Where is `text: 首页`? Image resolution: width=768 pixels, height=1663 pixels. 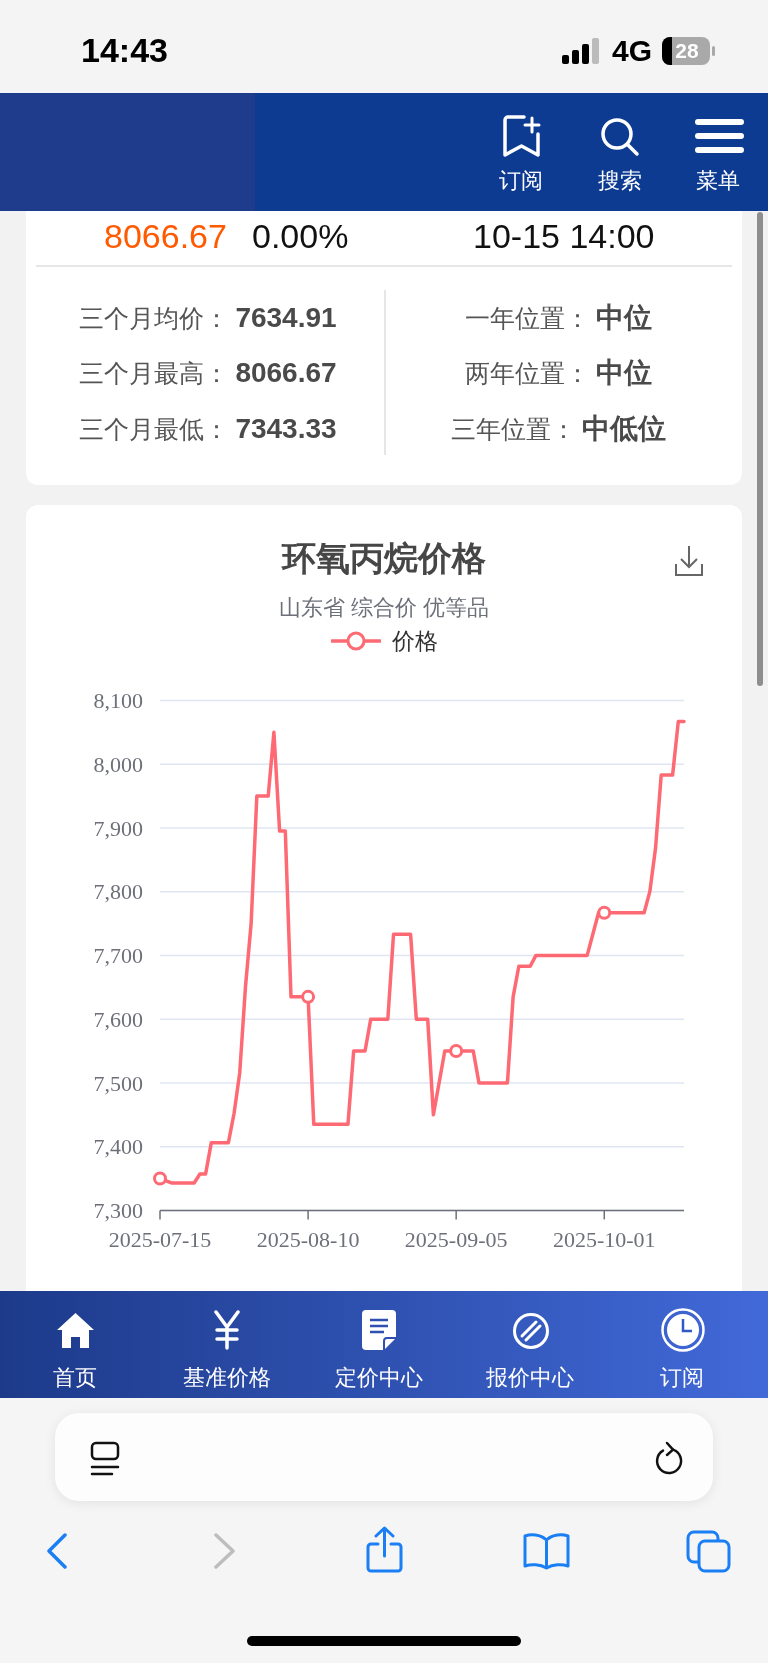
text: 首页 is located at coordinates (75, 1378).